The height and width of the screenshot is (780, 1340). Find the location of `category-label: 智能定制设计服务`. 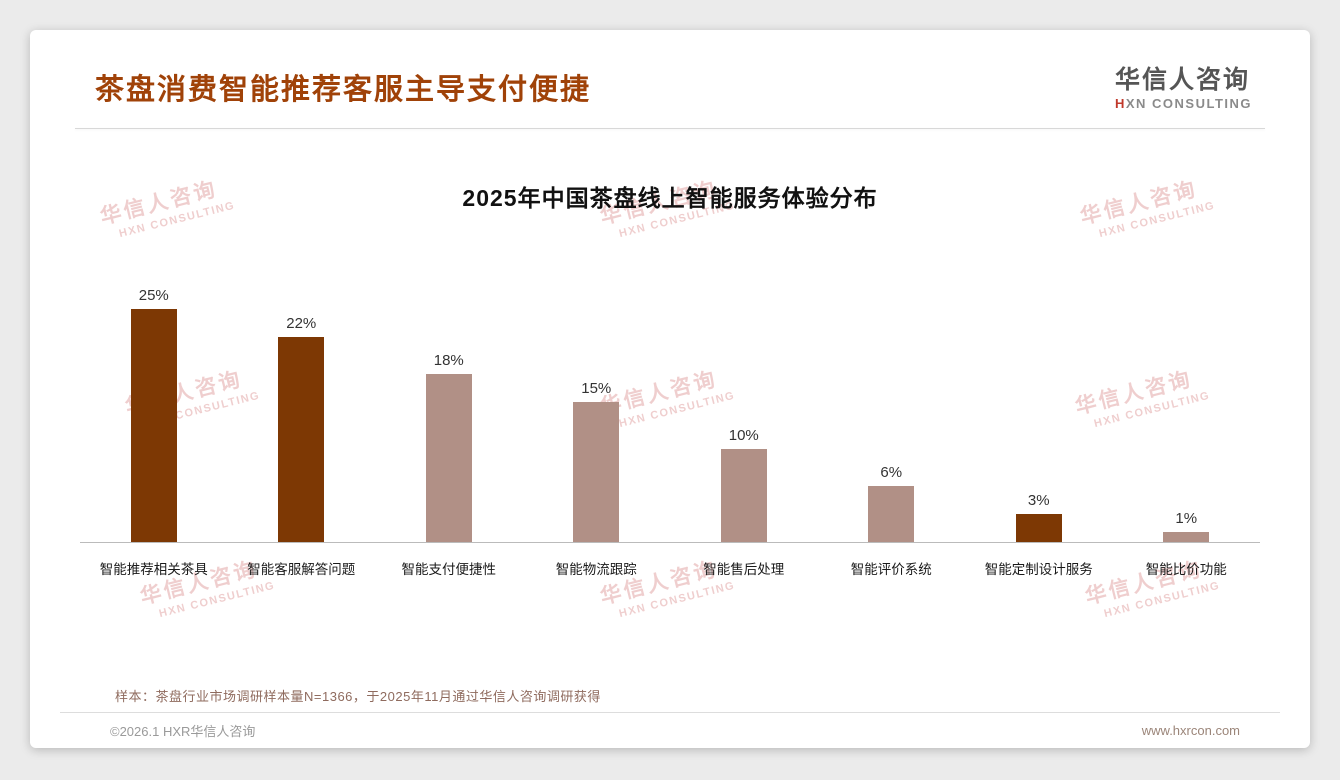

category-label: 智能定制设计服务 is located at coordinates (1038, 569).